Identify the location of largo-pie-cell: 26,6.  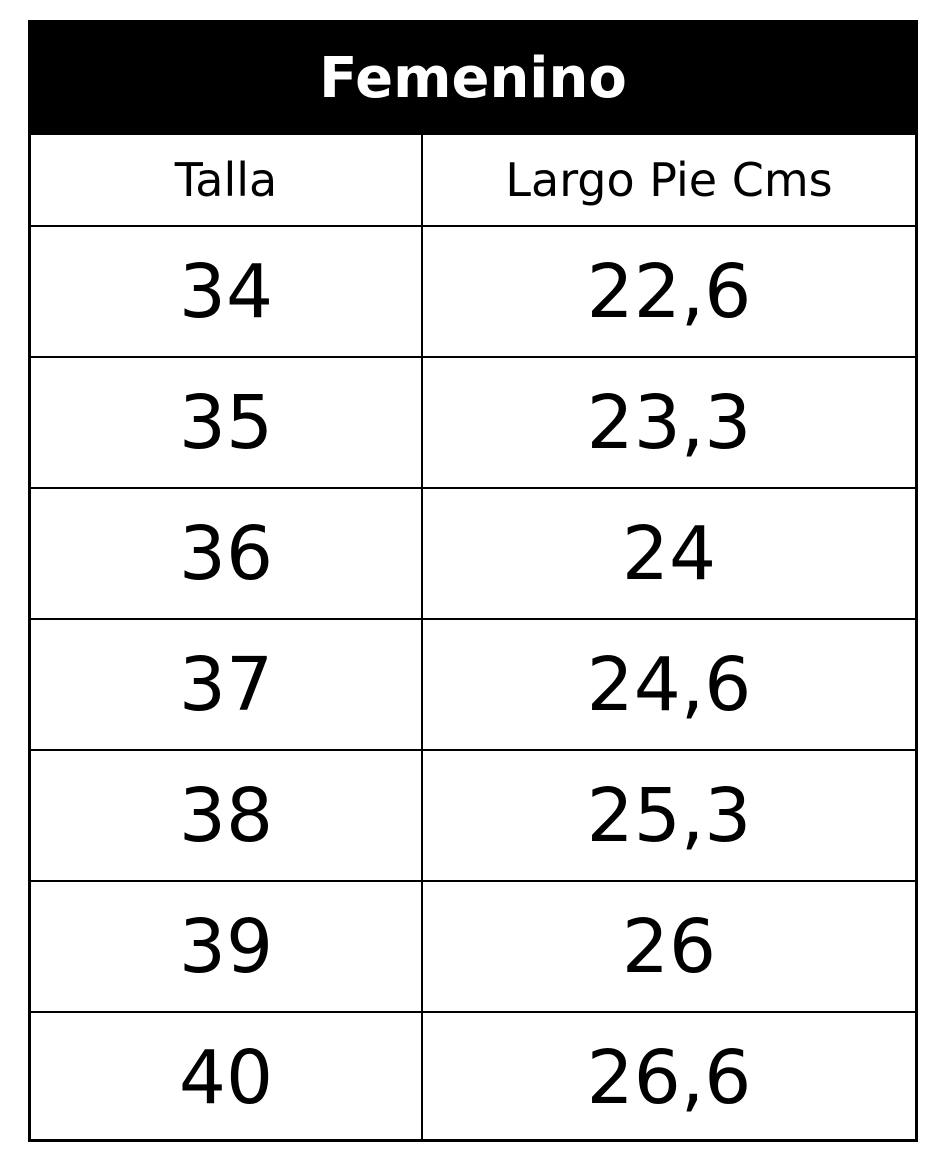
(669, 1077).